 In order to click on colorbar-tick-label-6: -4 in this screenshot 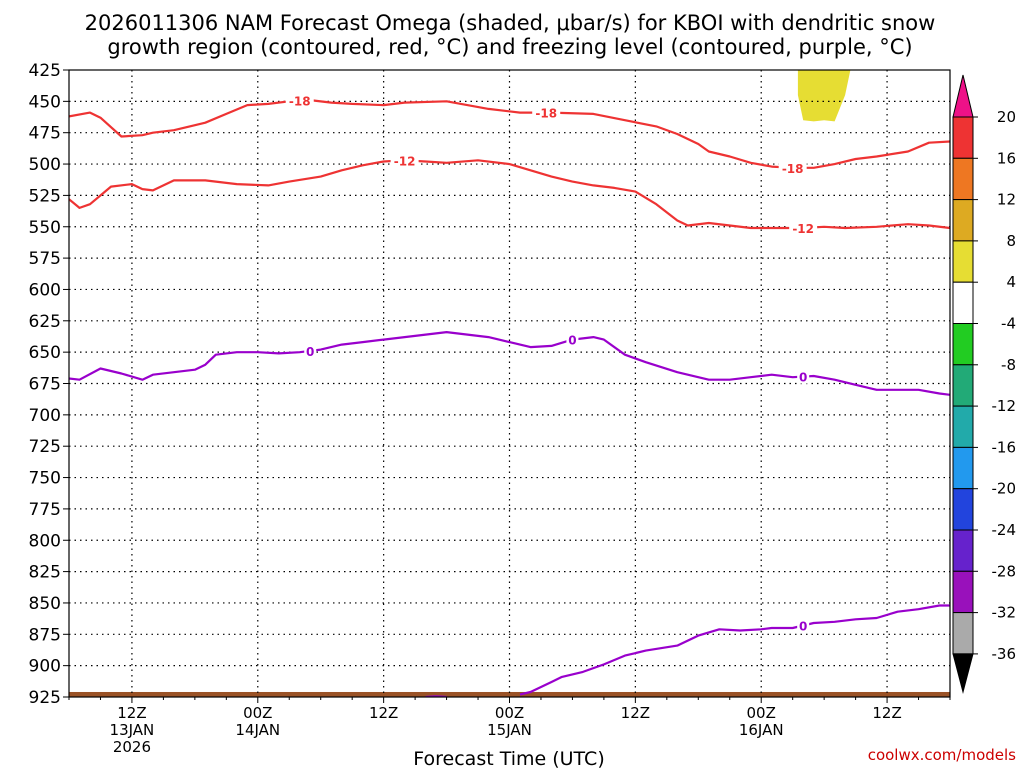, I will do `click(1008, 324)`.